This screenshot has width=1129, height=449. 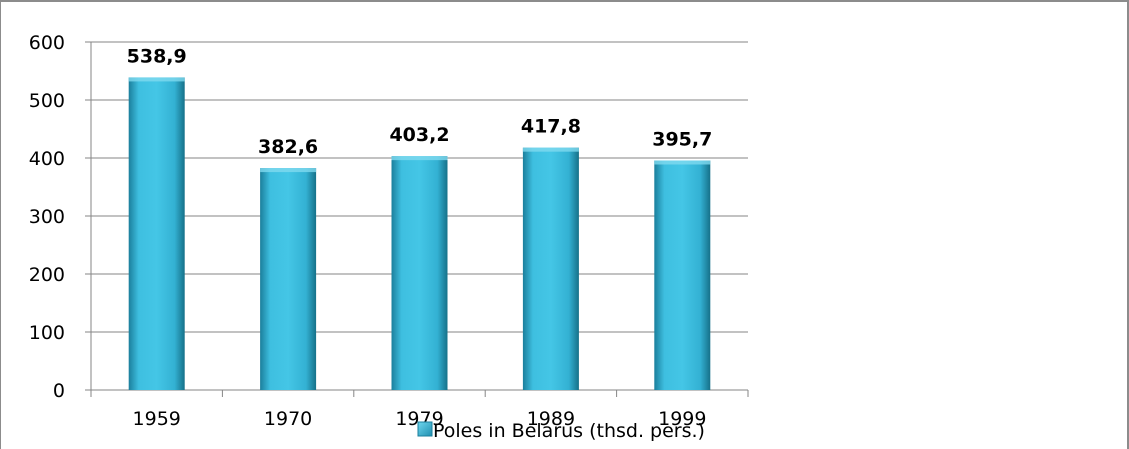 What do you see at coordinates (425, 429) in the screenshot?
I see `legend-swatch` at bounding box center [425, 429].